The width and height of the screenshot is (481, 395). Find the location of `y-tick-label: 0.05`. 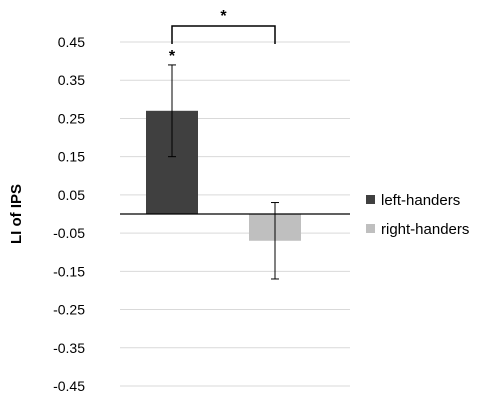

y-tick-label: 0.05 is located at coordinates (71, 195).